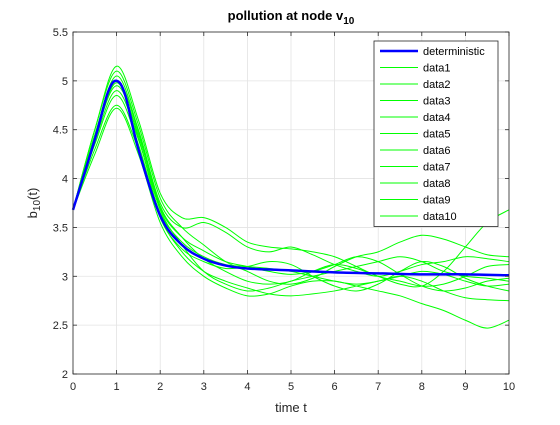 This screenshot has height=425, width=560. I want to click on x-tick-label: 5, so click(291, 387).